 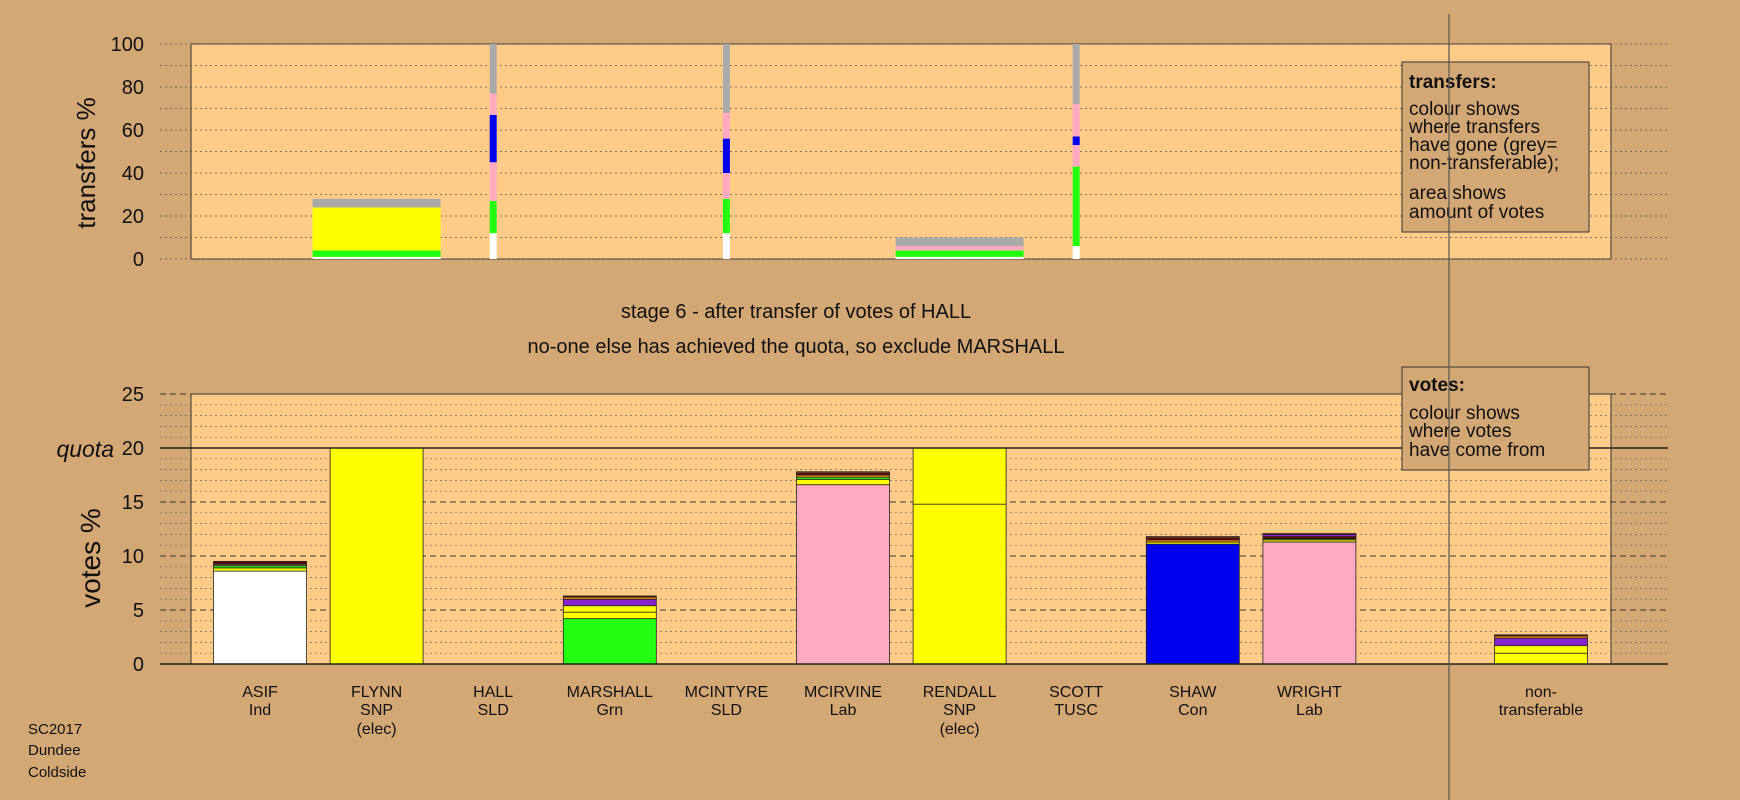 I want to click on transfers-legend-line: amount of votes, so click(x=1476, y=212).